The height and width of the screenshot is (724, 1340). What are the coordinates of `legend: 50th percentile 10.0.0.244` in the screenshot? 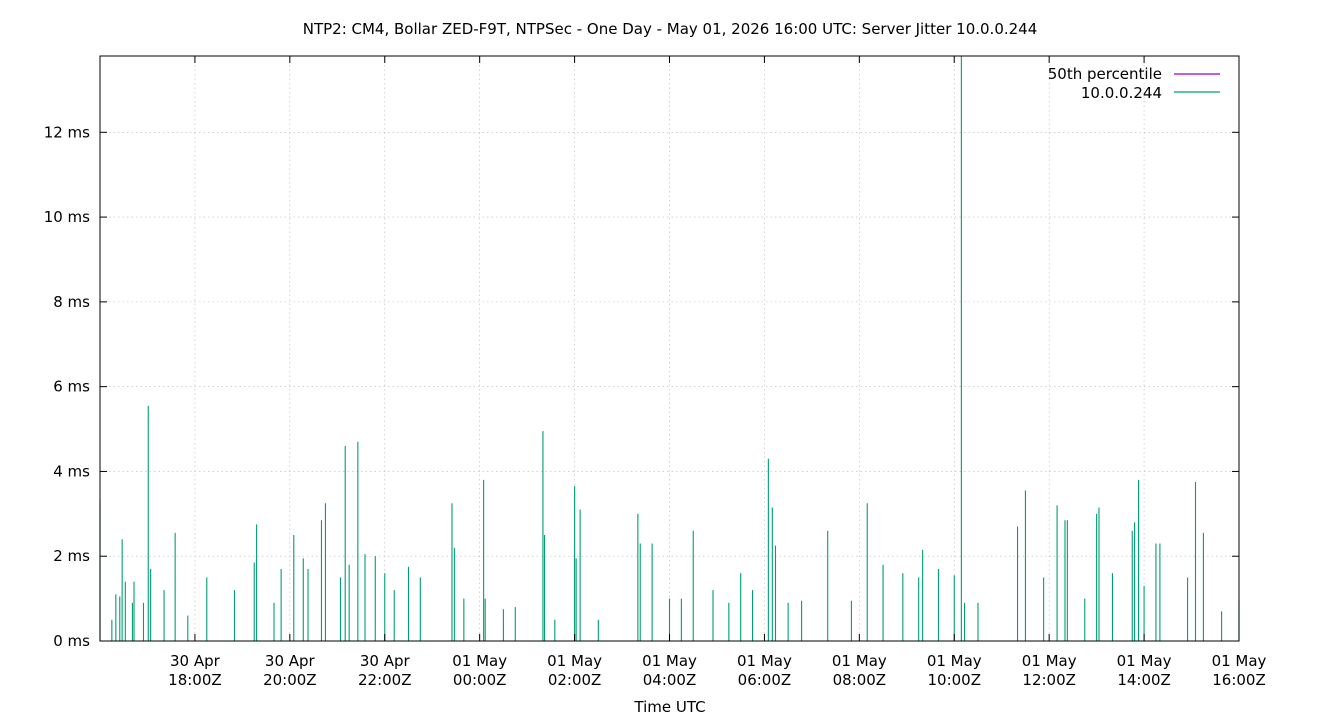 It's located at (1134, 83).